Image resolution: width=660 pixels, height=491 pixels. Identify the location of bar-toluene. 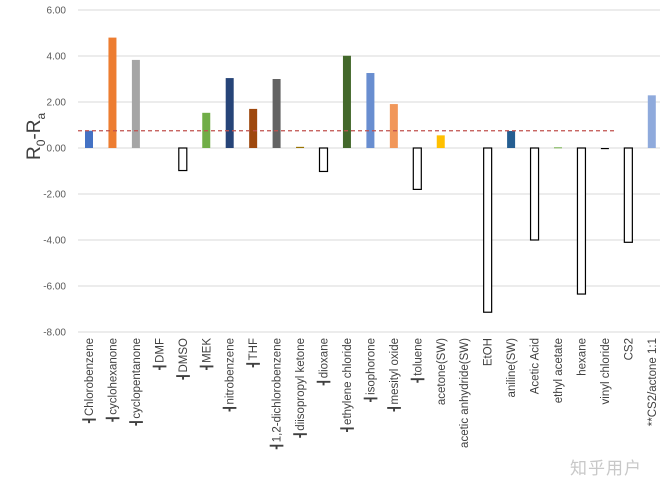
(417, 169).